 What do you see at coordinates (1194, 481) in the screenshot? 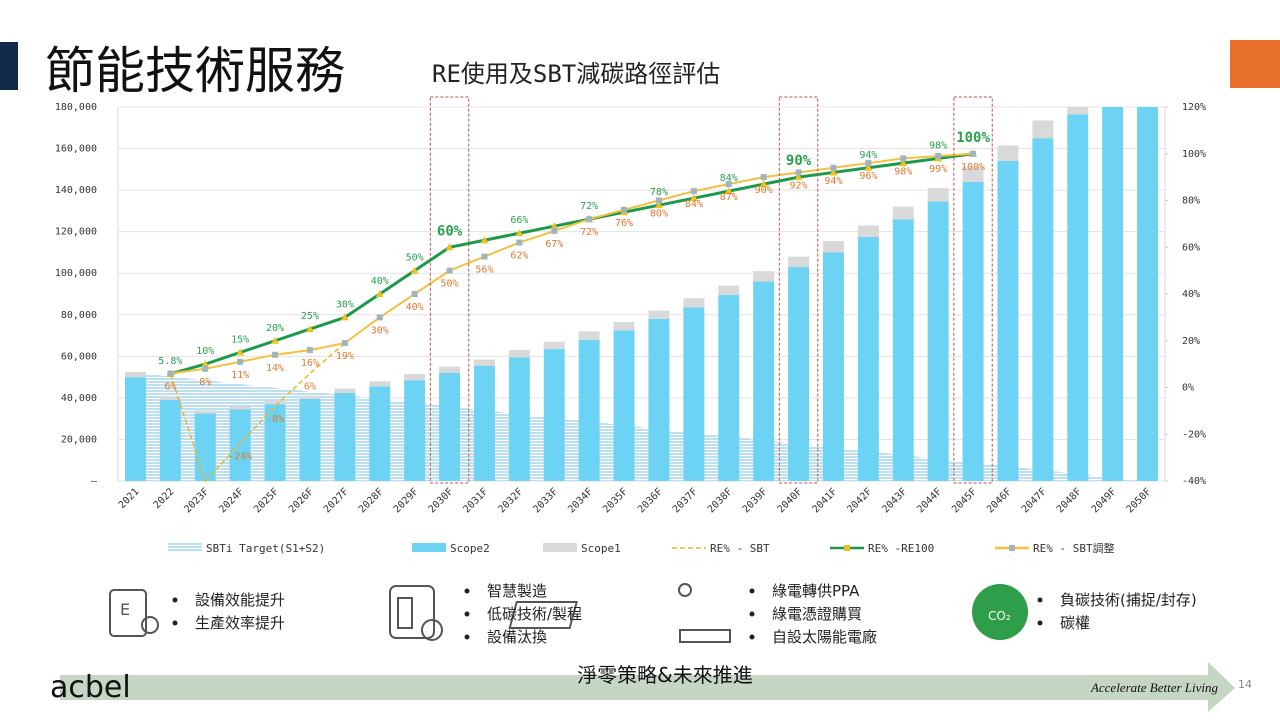
I see `y2-tick-label: -40%` at bounding box center [1194, 481].